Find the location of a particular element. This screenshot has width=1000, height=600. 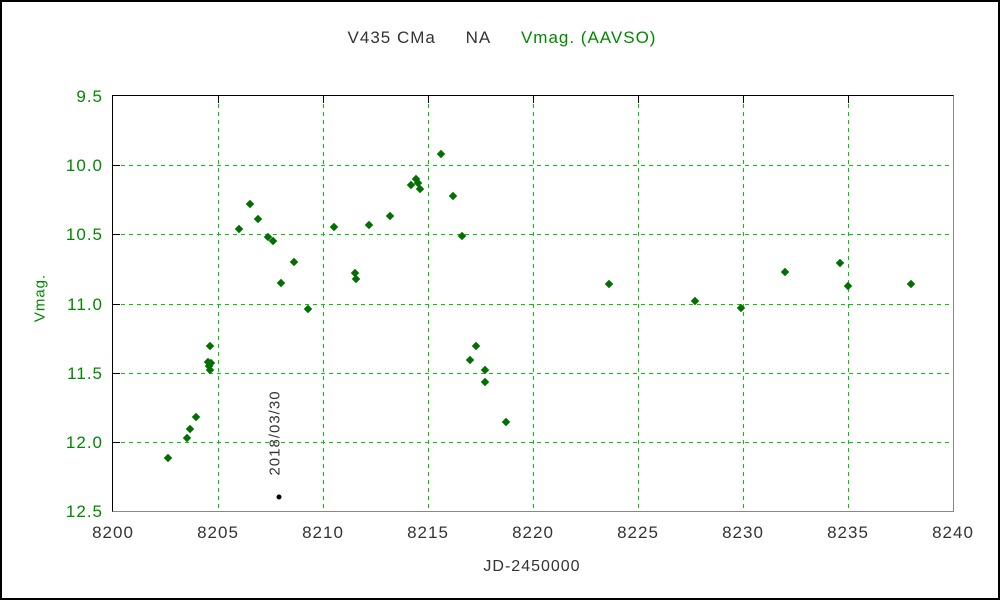

x-tick-label: 8230 is located at coordinates (743, 532).